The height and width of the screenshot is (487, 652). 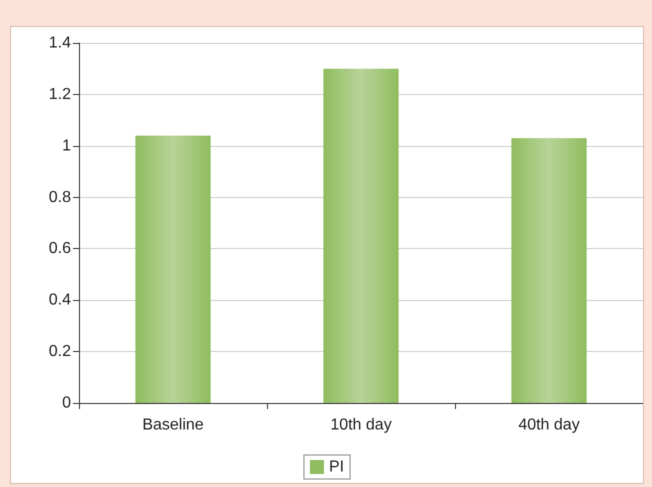 What do you see at coordinates (67, 145) in the screenshot?
I see `y-tick-label: 1` at bounding box center [67, 145].